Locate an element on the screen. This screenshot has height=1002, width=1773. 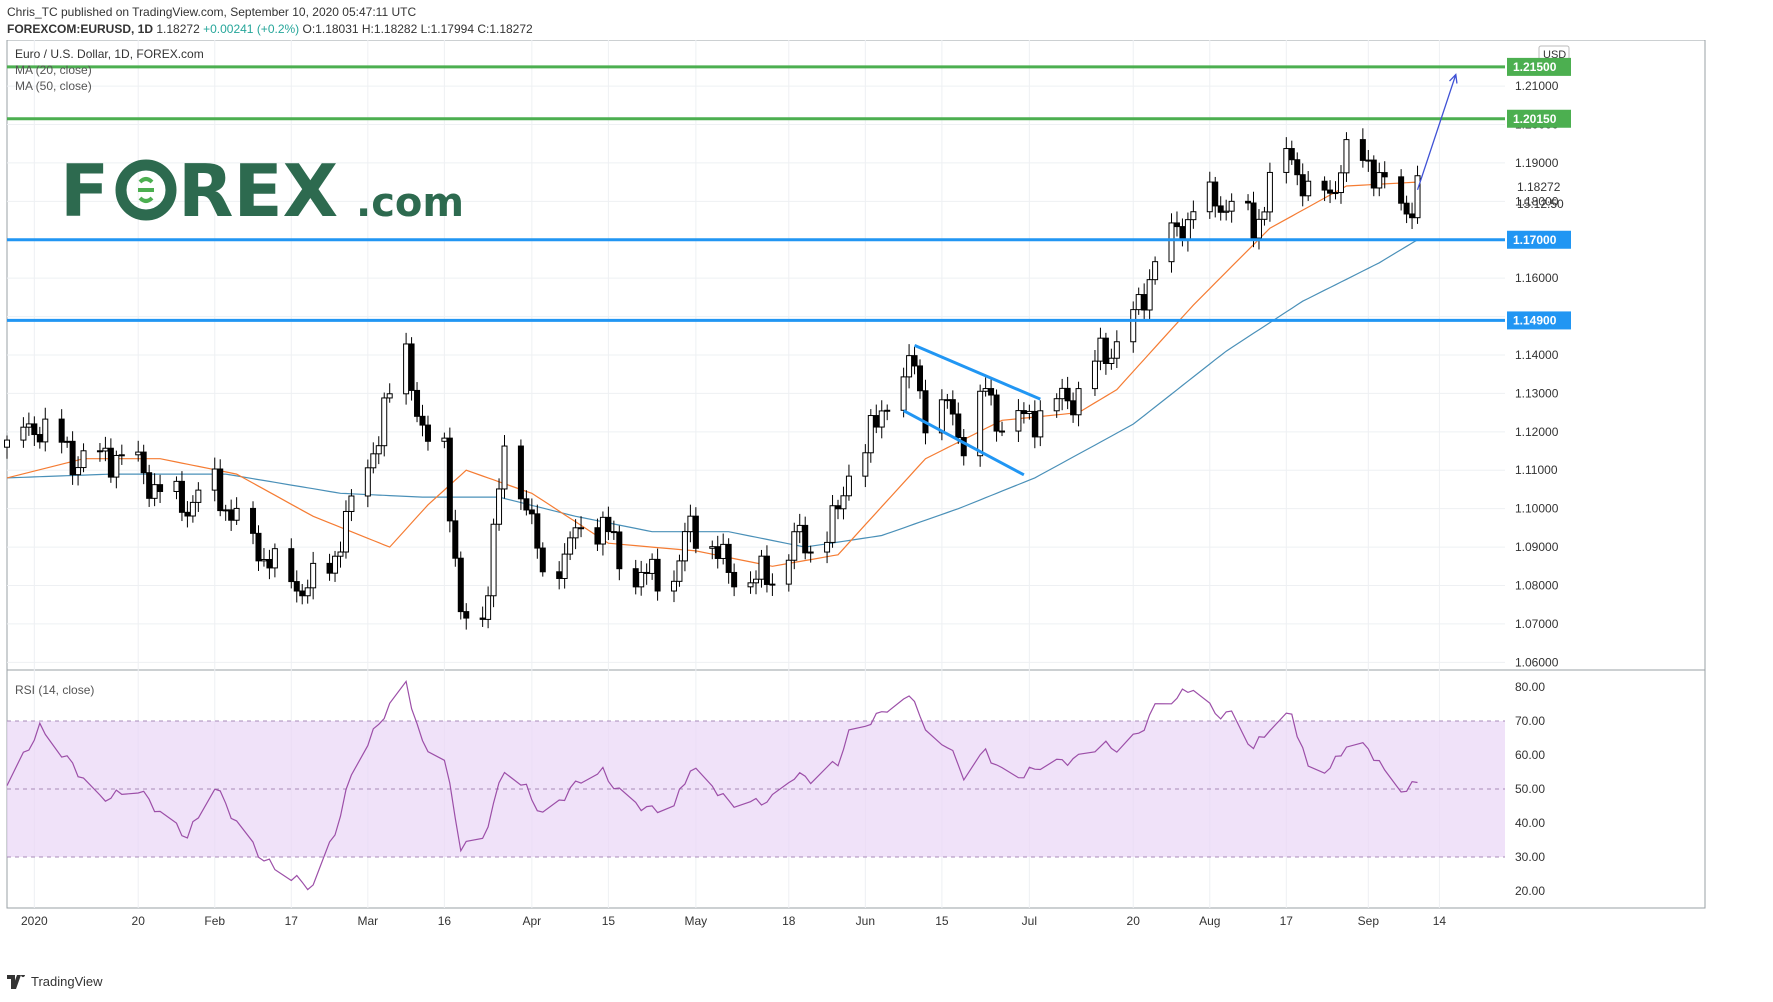
time-tick-label: 2020 is located at coordinates (34, 921).